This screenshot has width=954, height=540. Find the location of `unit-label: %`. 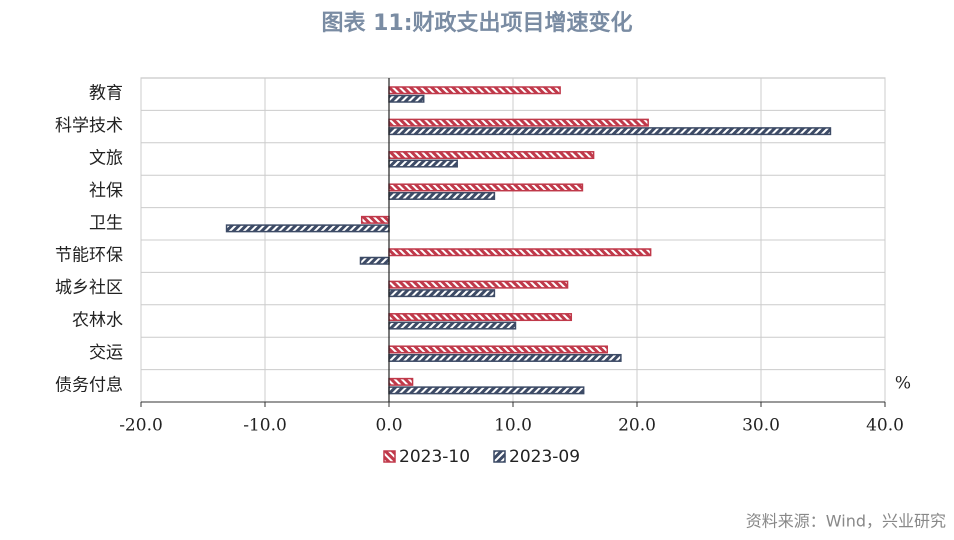

unit-label: % is located at coordinates (903, 384).